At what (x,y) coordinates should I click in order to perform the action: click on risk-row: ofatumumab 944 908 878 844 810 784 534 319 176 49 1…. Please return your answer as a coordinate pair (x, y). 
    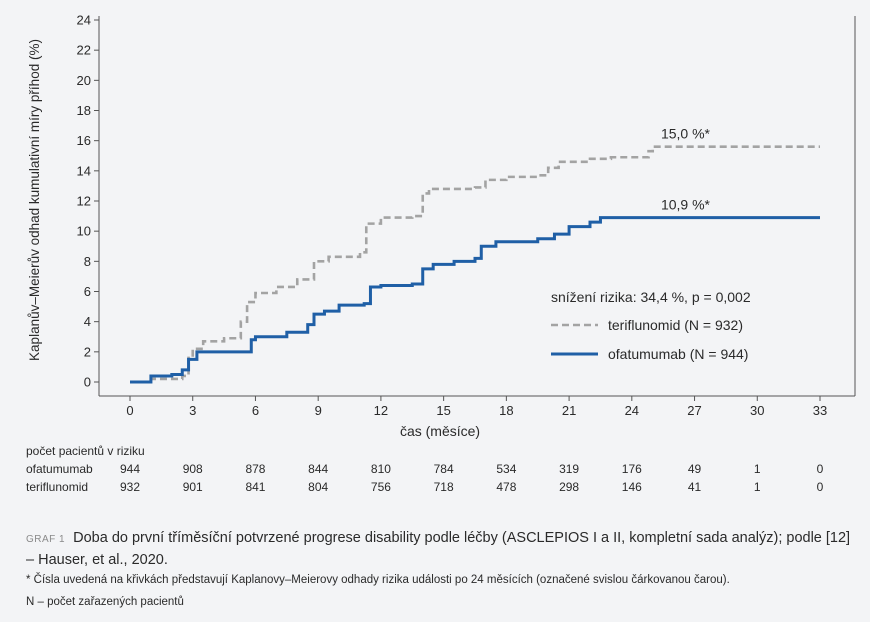
    Looking at the image, I should click on (435, 470).